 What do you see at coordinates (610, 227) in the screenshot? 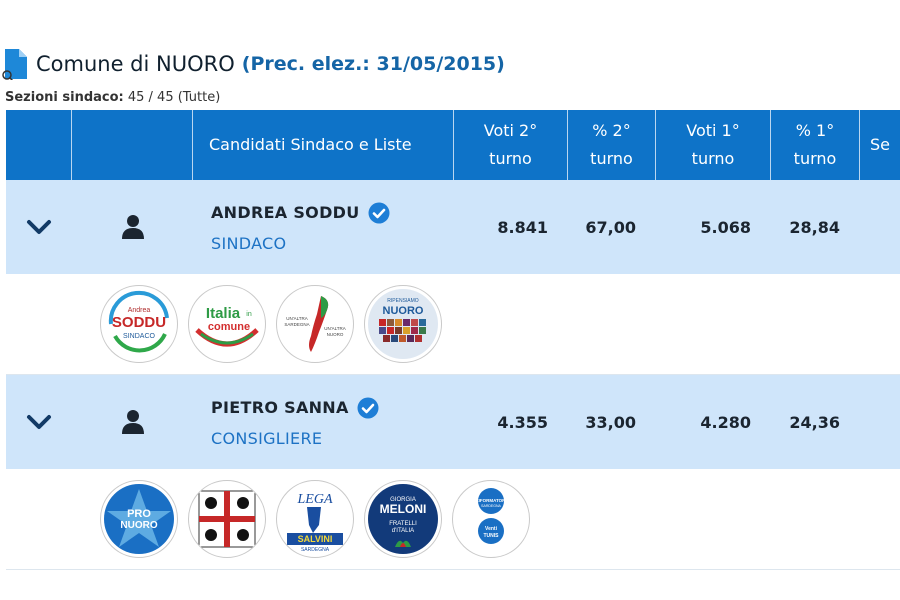
I see `perc-2-turno: 67,00` at bounding box center [610, 227].